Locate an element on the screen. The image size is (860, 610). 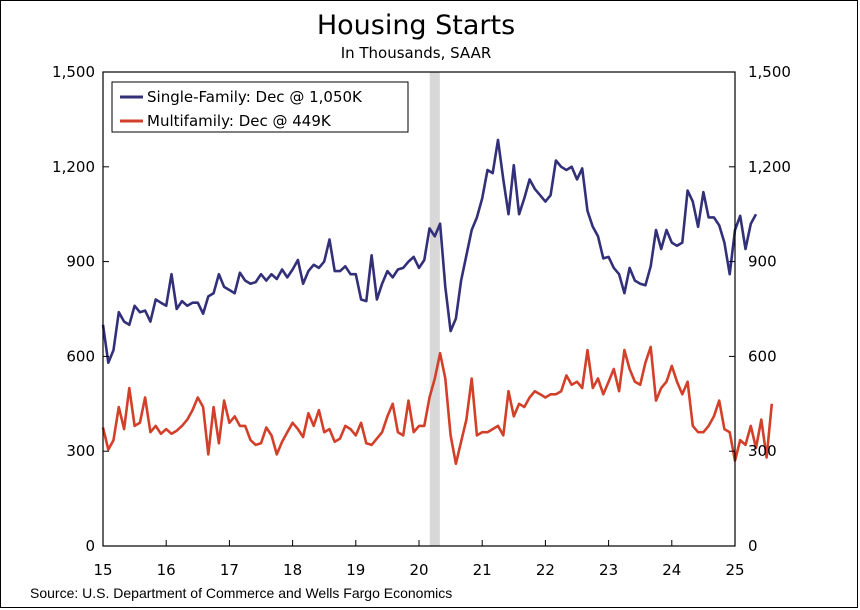
x-tick-label: 19 is located at coordinates (355, 570).